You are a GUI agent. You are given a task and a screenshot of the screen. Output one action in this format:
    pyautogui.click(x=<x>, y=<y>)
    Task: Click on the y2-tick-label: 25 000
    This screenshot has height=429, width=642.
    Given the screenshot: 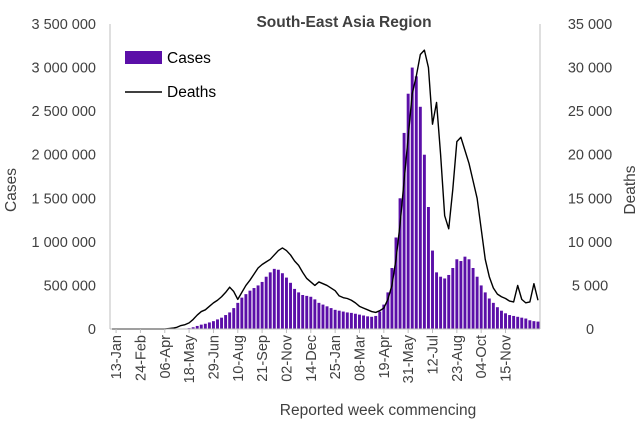 What is the action you would take?
    pyautogui.click(x=590, y=112)
    